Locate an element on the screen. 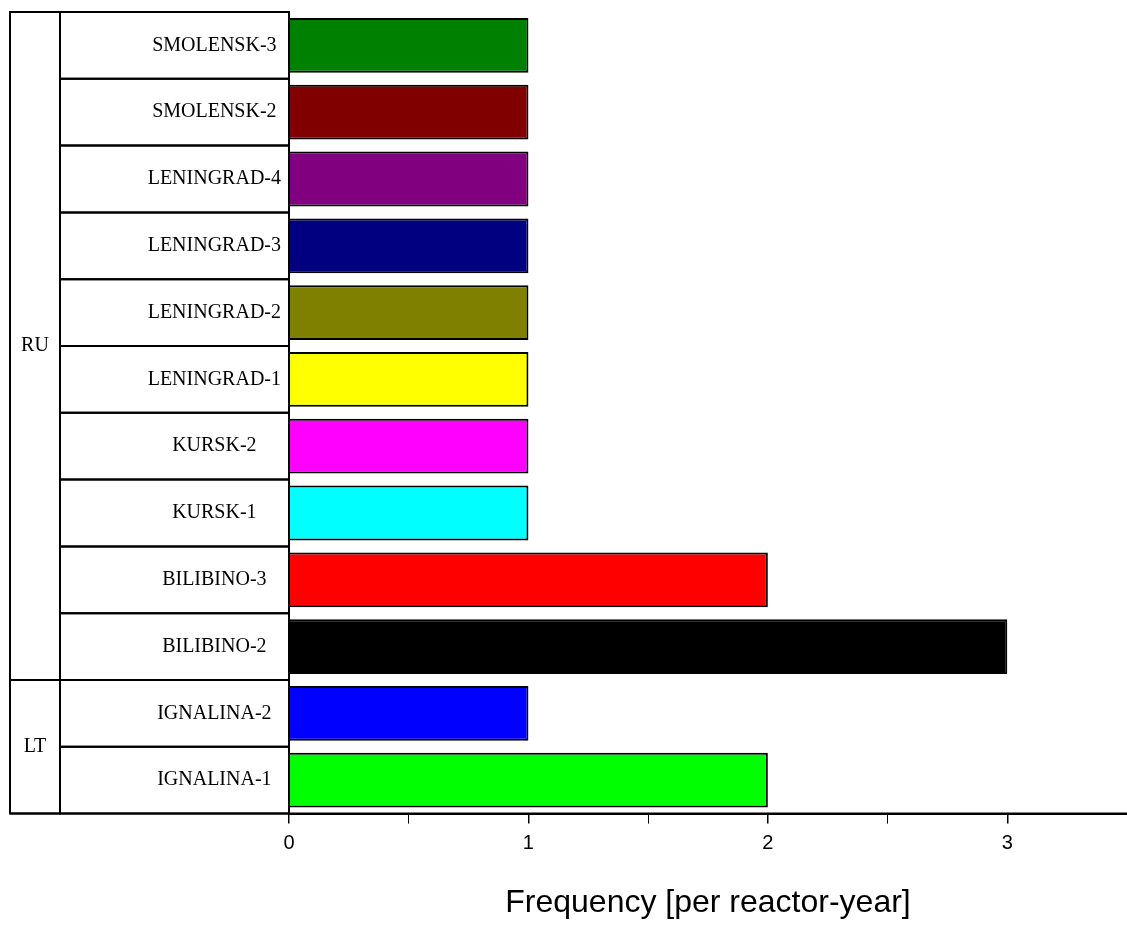 This screenshot has width=1127, height=932. x-tick-label: 3 is located at coordinates (1007, 842).